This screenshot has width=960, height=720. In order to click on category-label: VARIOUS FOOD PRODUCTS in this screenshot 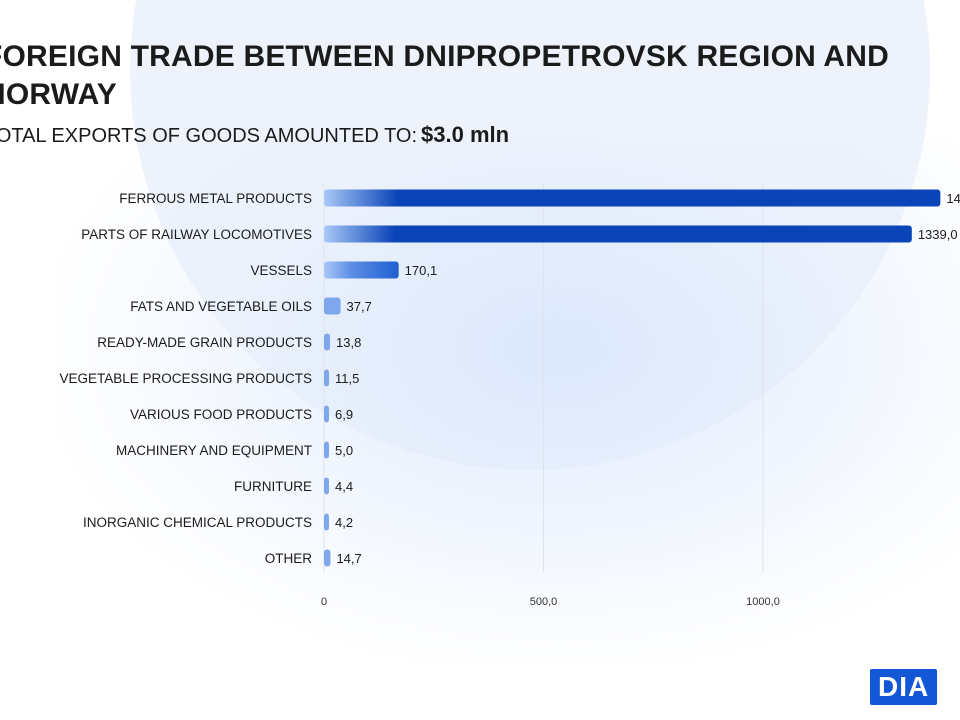, I will do `click(221, 414)`.